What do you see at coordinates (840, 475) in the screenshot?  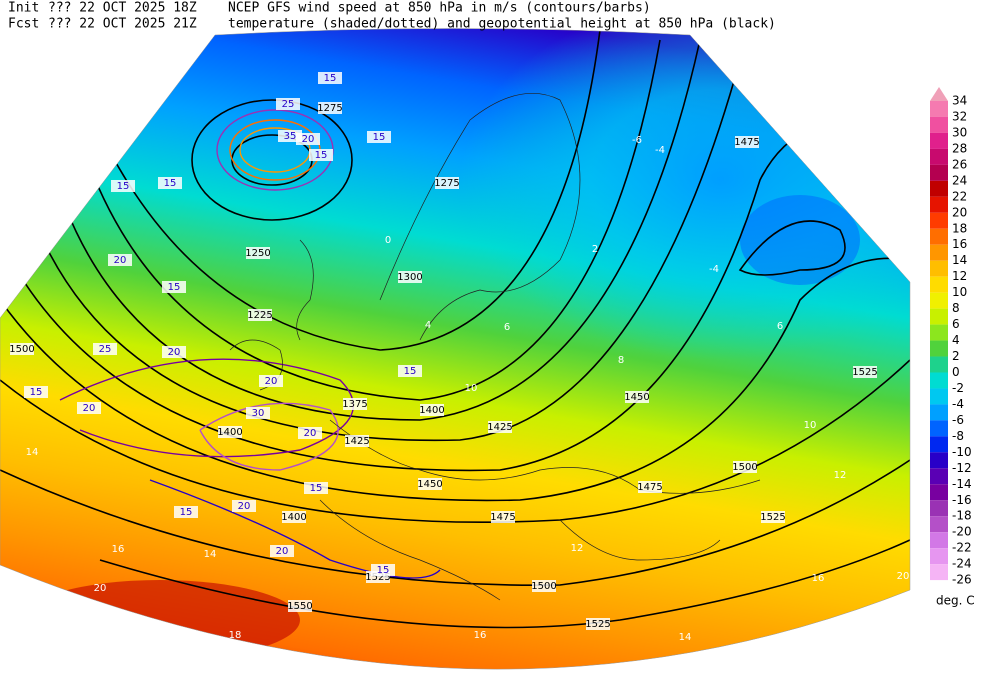 I see `temperature-label: 12` at bounding box center [840, 475].